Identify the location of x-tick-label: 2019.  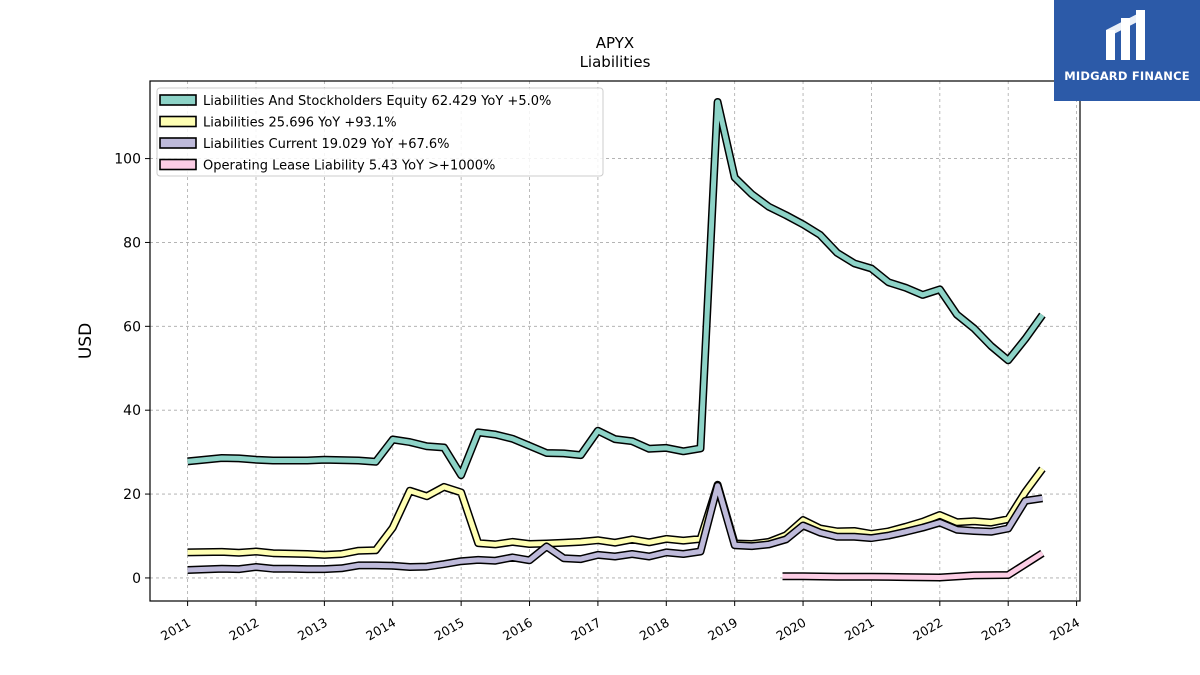
(722, 629).